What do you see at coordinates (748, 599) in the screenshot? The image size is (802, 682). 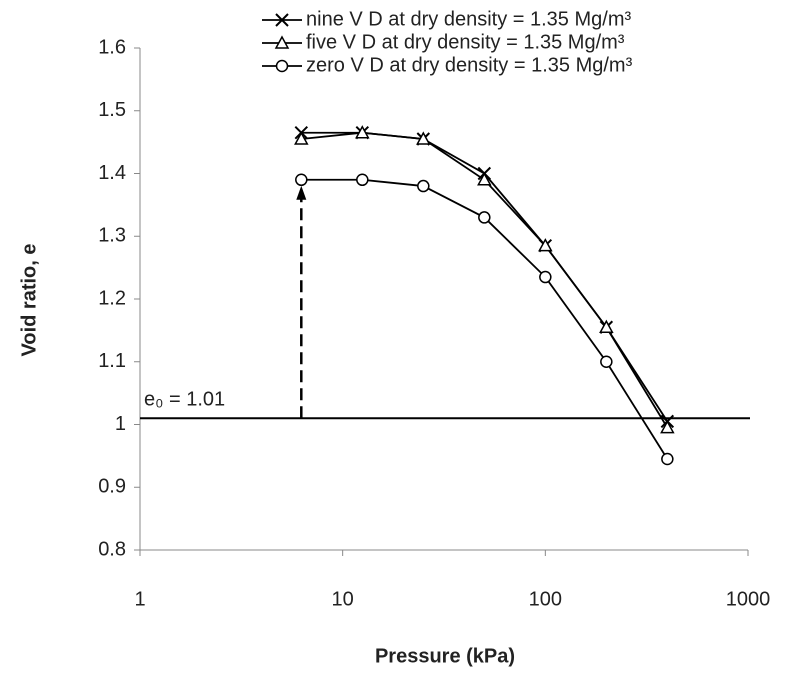 I see `x-tick-label: 1000` at bounding box center [748, 599].